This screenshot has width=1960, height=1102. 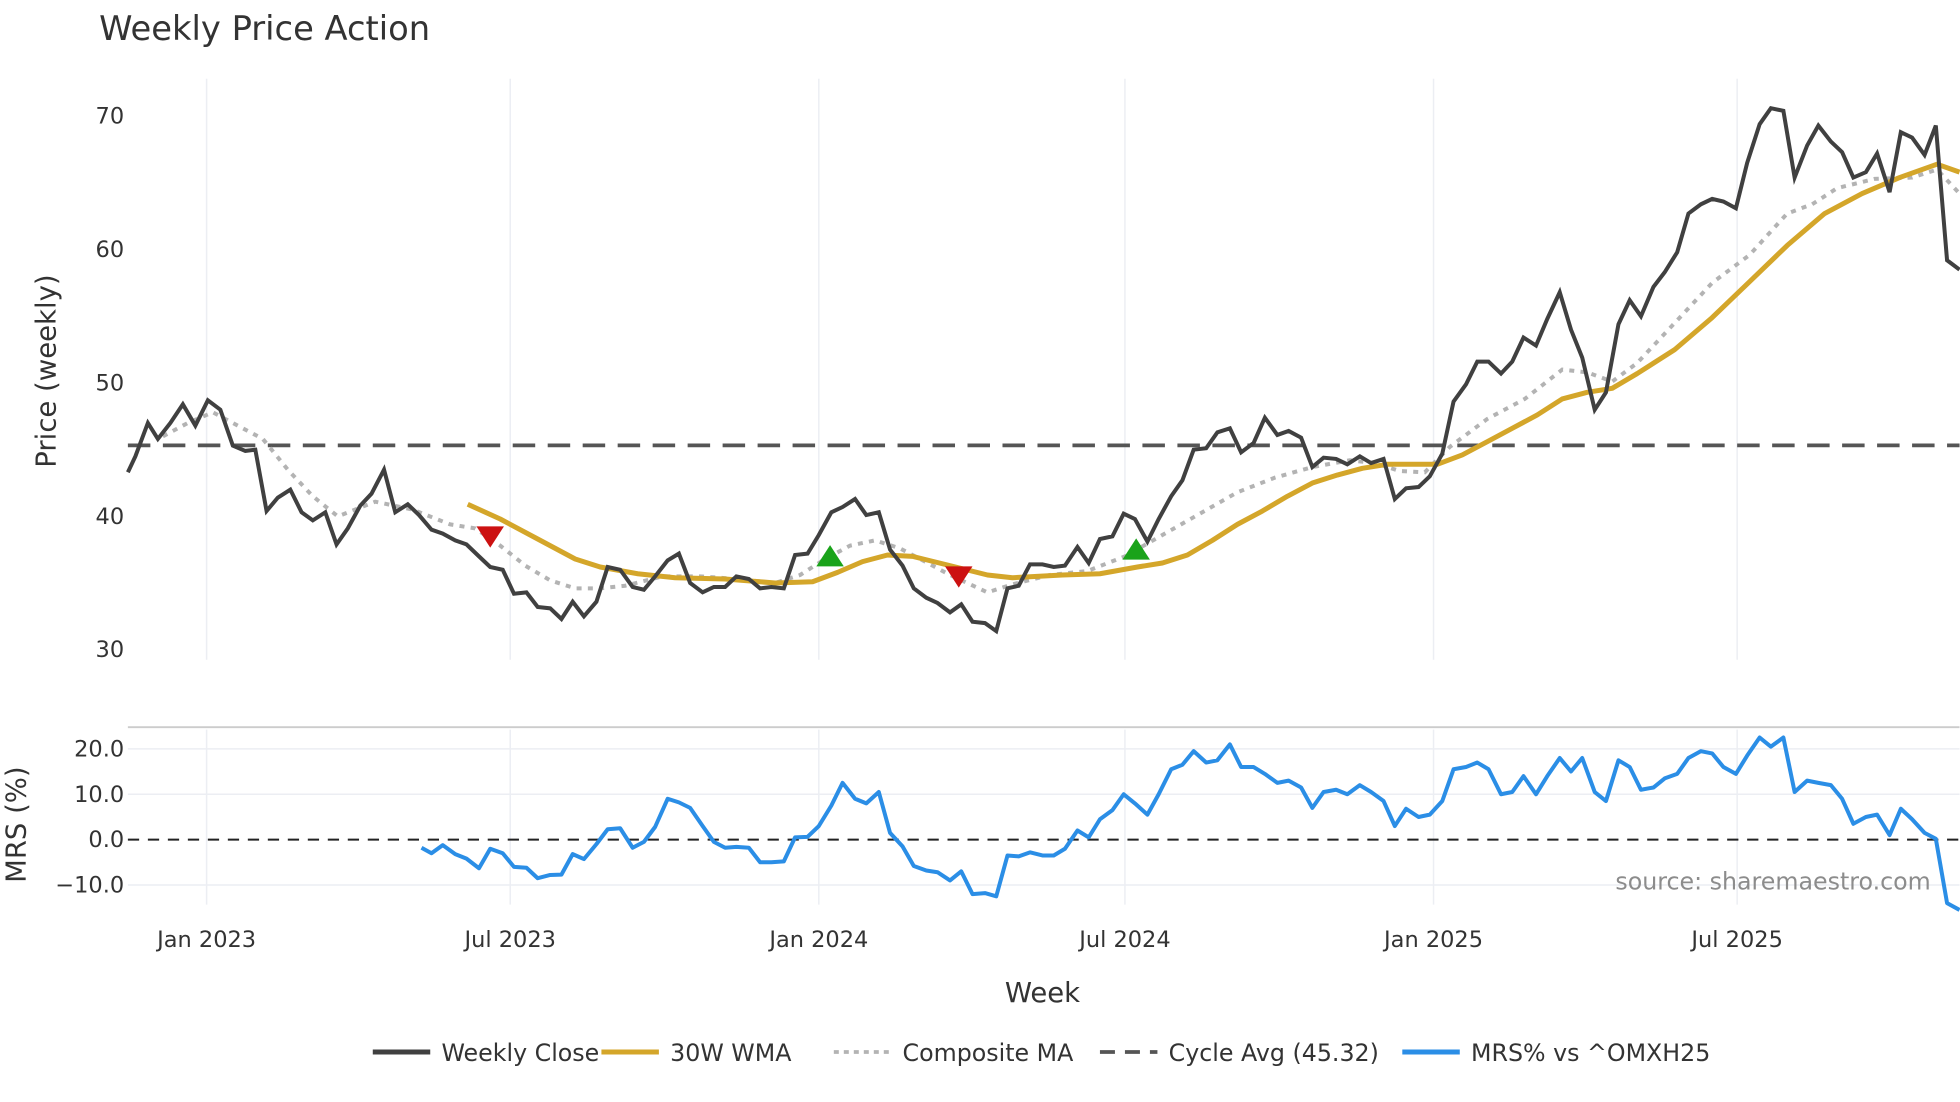 I want to click on mrs-y-tick-label: 10.0, so click(x=99, y=795).